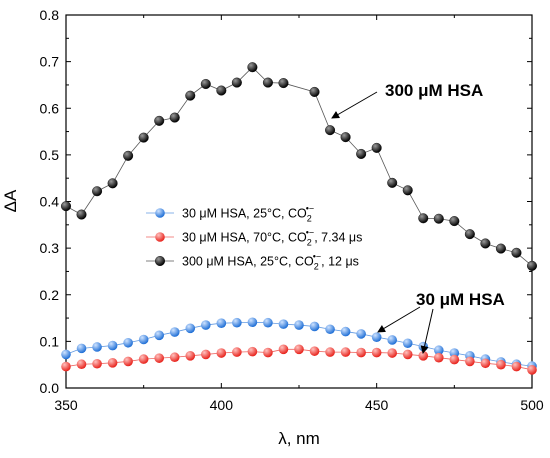 This screenshot has height=458, width=550. I want to click on x-tick-label: 500, so click(532, 405).